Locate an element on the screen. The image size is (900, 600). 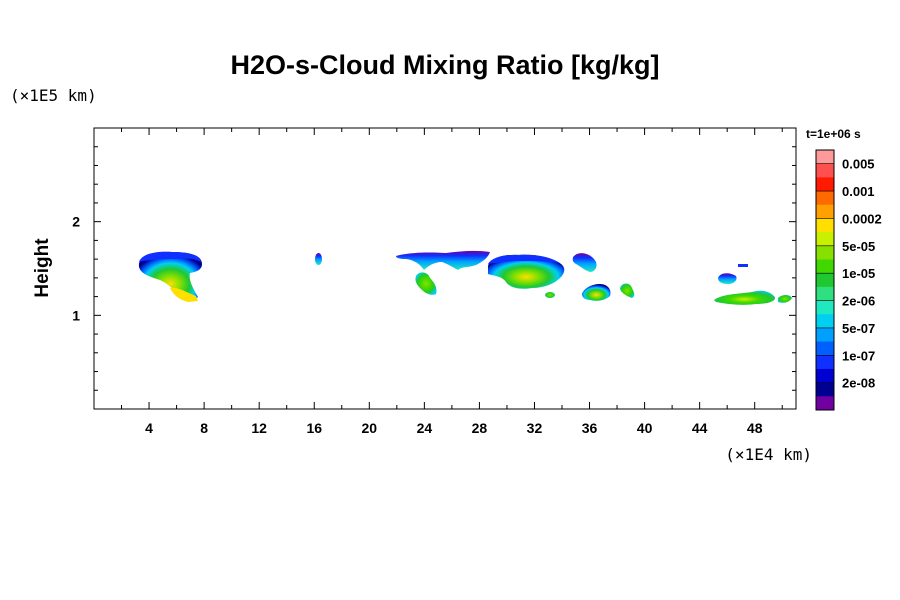
cloud-region-5-top is located at coordinates (524, 259).